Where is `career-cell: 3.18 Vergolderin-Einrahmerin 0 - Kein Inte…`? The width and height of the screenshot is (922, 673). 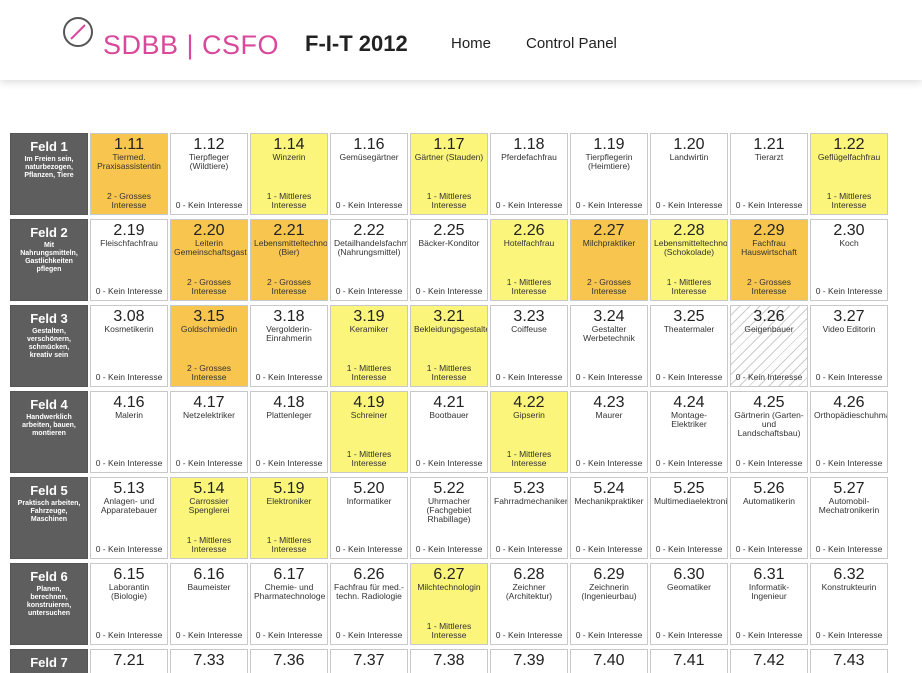
career-cell: 3.18 Vergolderin-Einrahmerin 0 - Kein Inte… is located at coordinates (289, 346).